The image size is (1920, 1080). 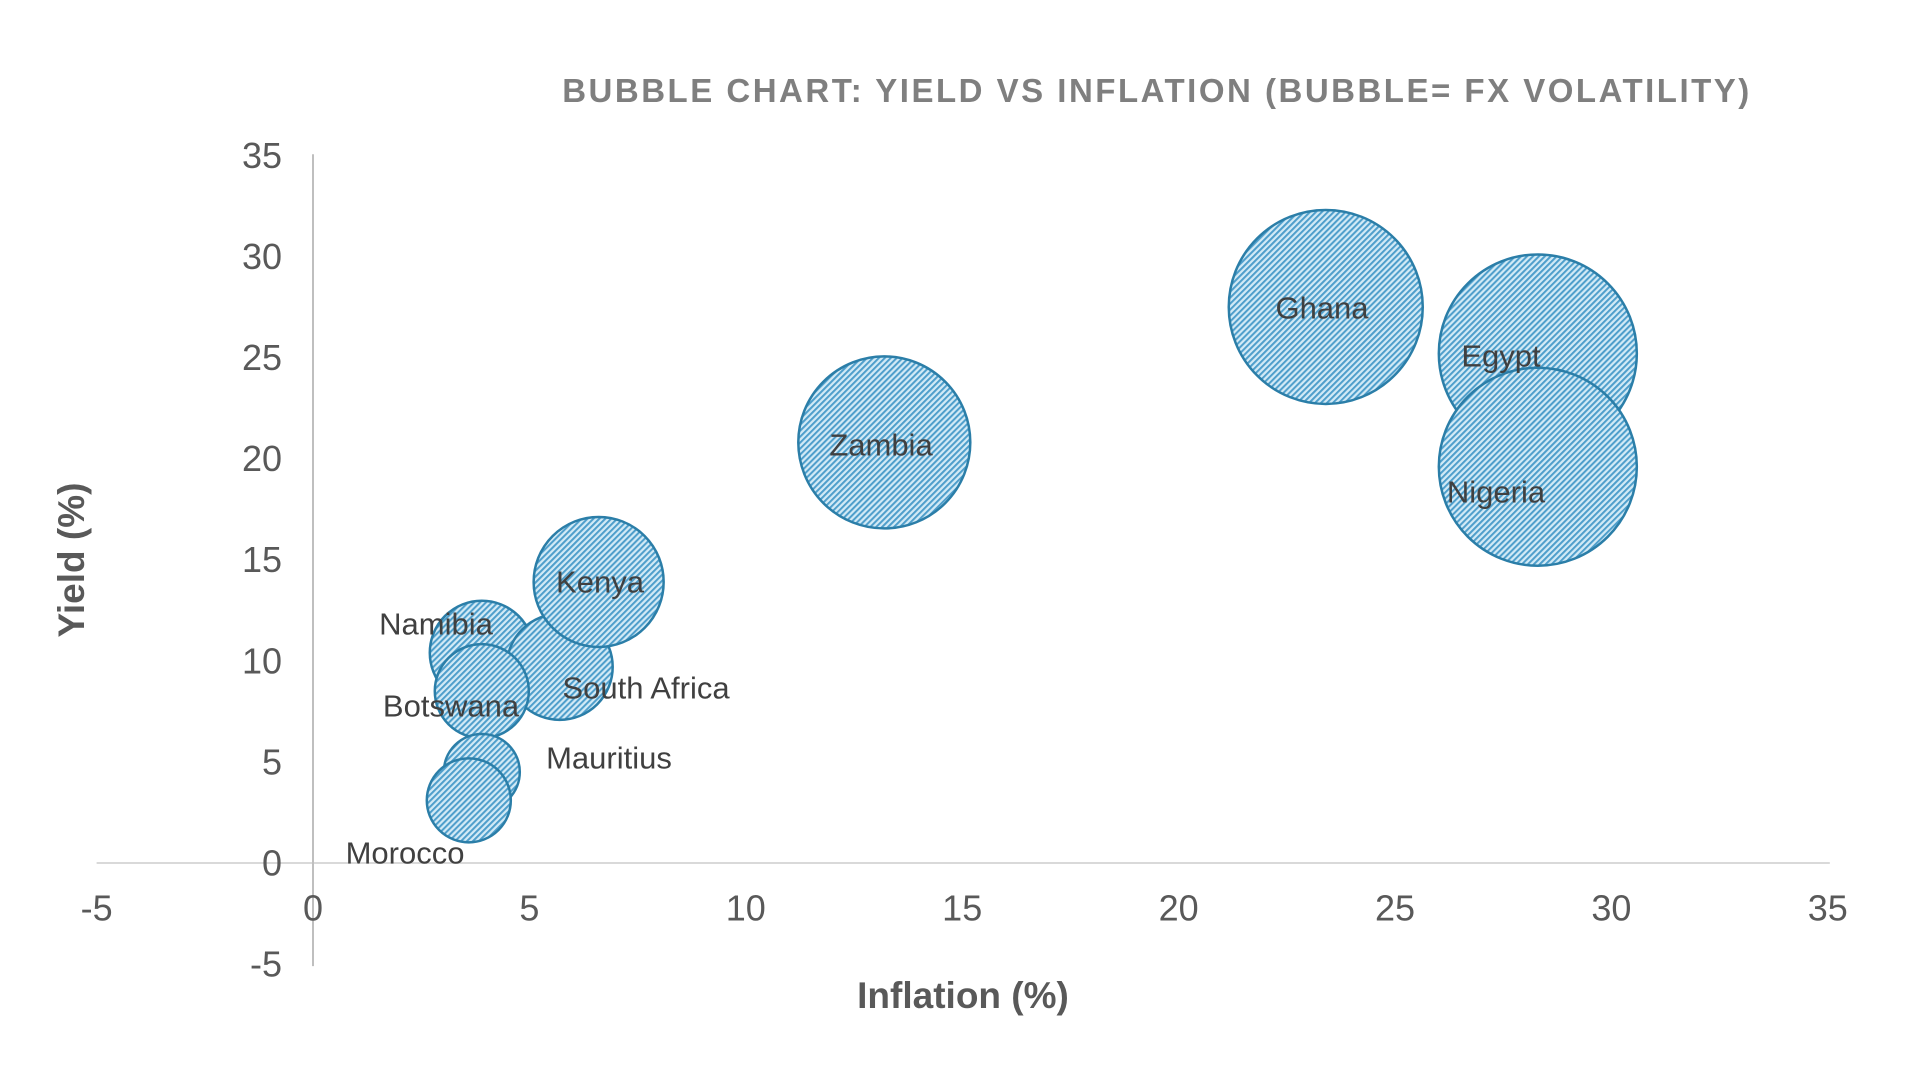 I want to click on y-tick-label-35: 35, so click(x=262, y=155).